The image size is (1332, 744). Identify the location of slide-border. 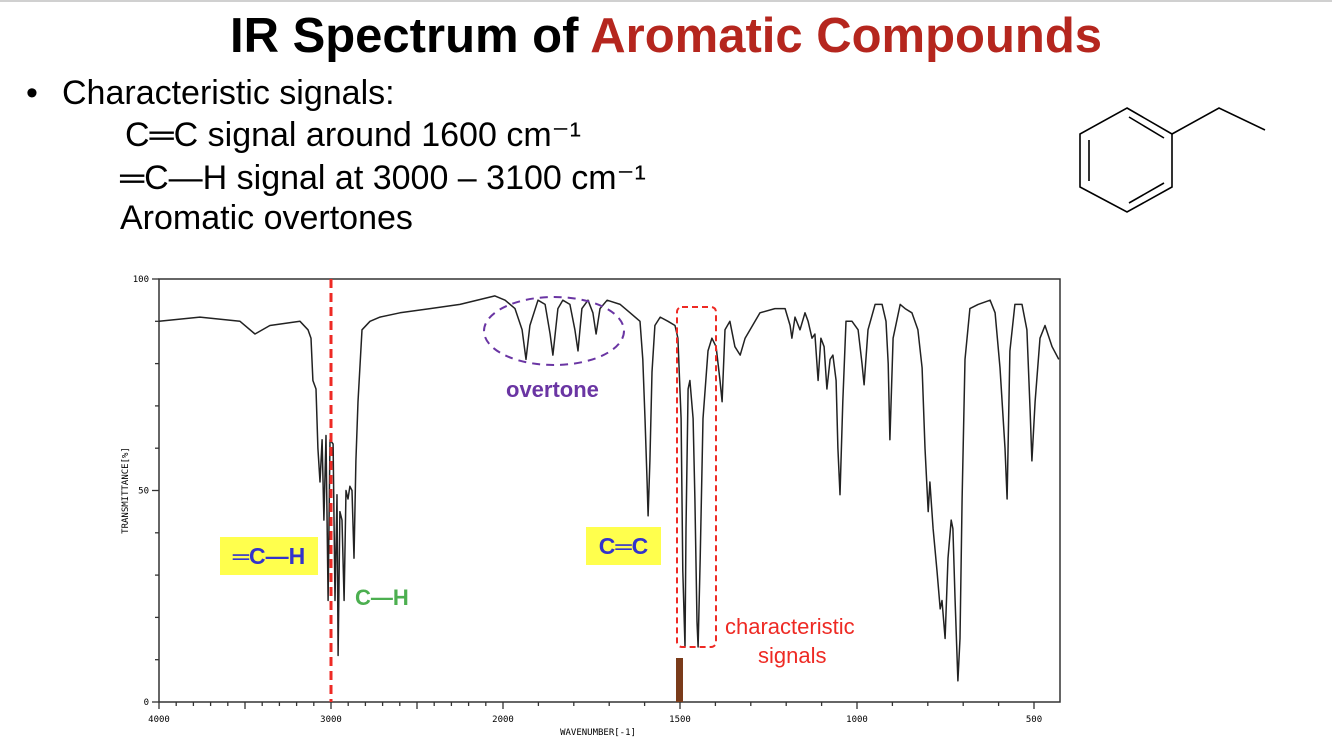
(666, 1).